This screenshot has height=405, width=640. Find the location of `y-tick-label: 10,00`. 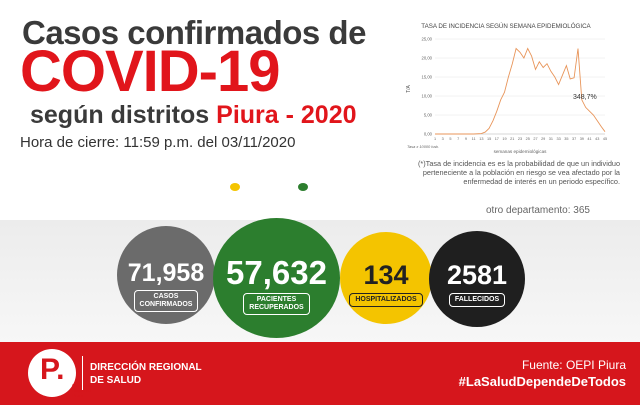

y-tick-label: 10,00 is located at coordinates (427, 96).